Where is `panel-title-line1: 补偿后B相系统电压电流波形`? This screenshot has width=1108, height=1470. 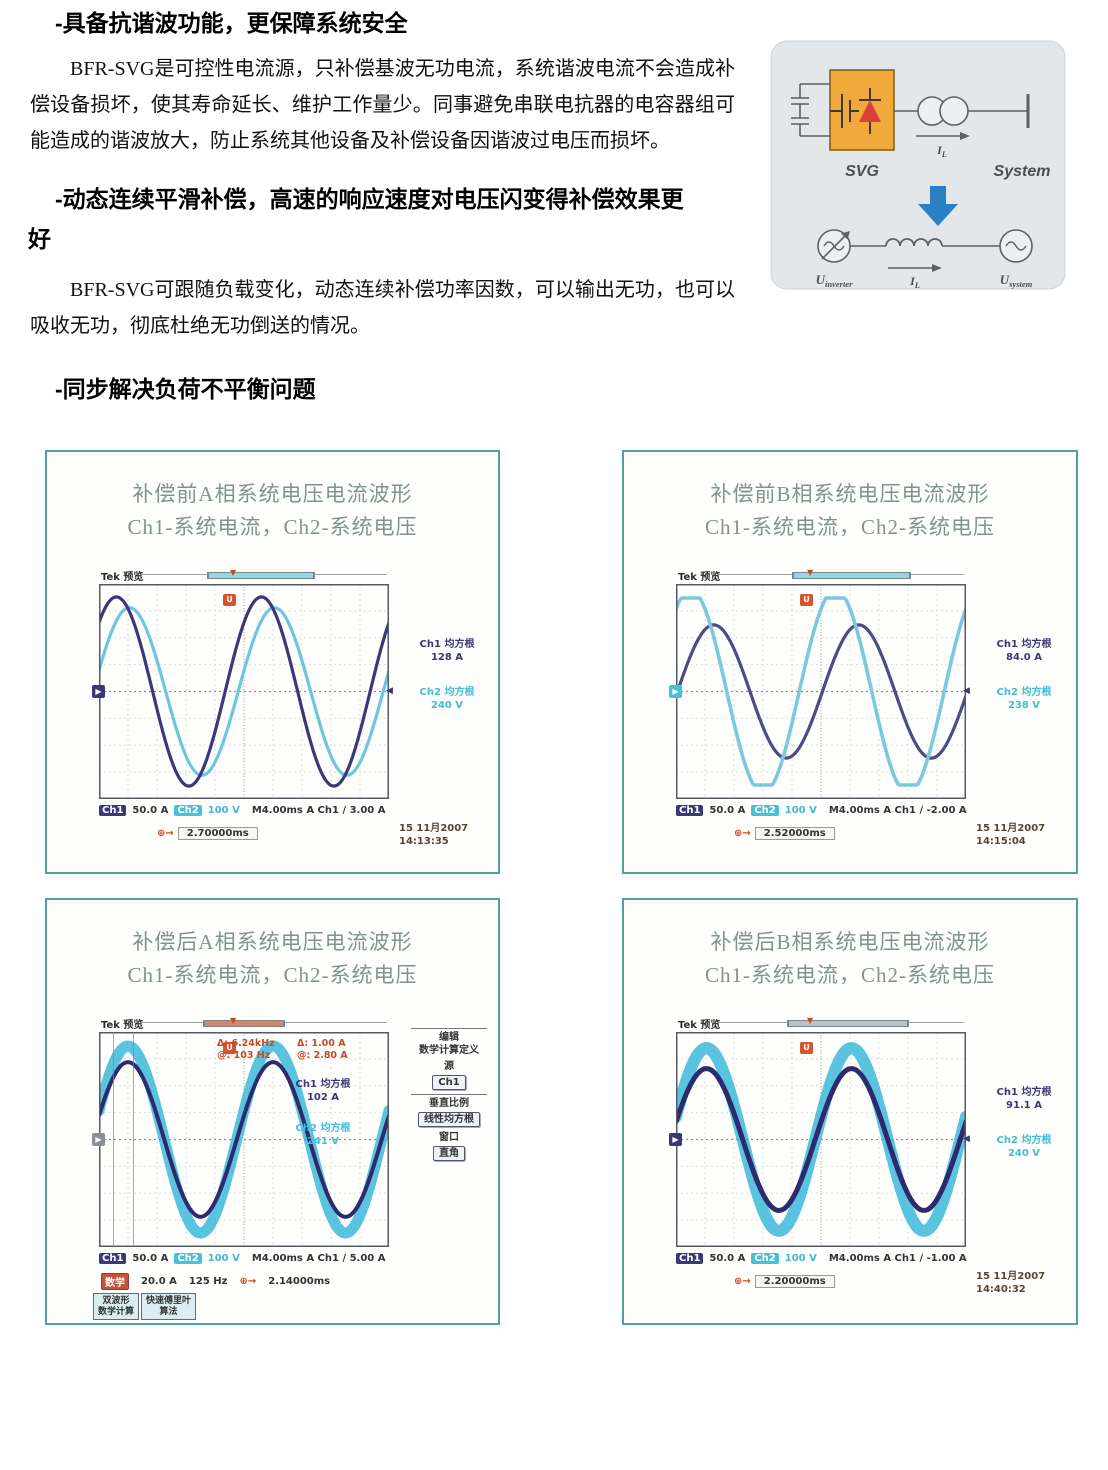 panel-title-line1: 补偿后B相系统电压电流波形 is located at coordinates (850, 942).